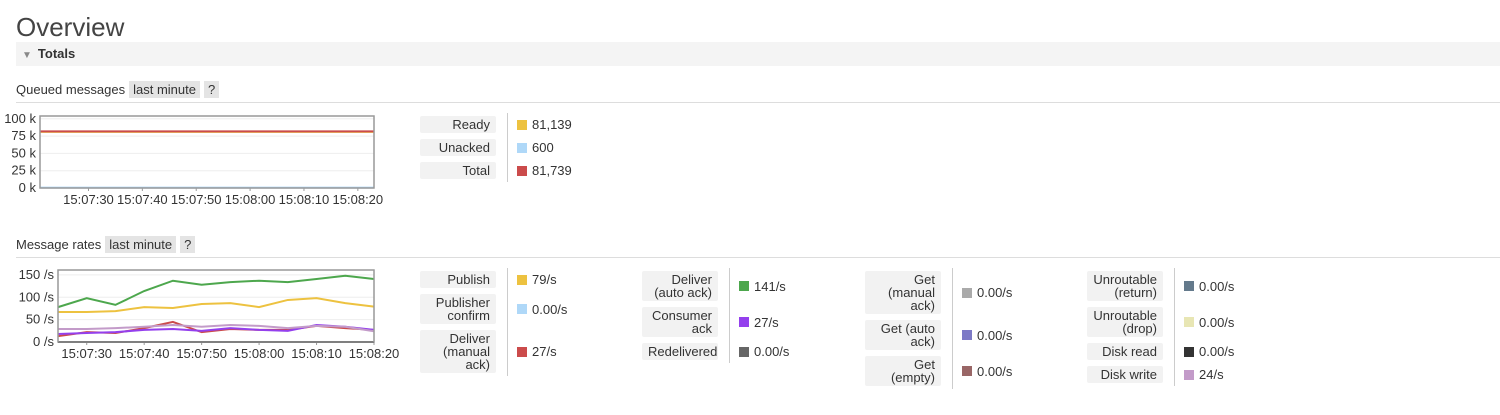 The width and height of the screenshot is (1500, 415). What do you see at coordinates (70, 27) in the screenshot?
I see `page-title: Overview` at bounding box center [70, 27].